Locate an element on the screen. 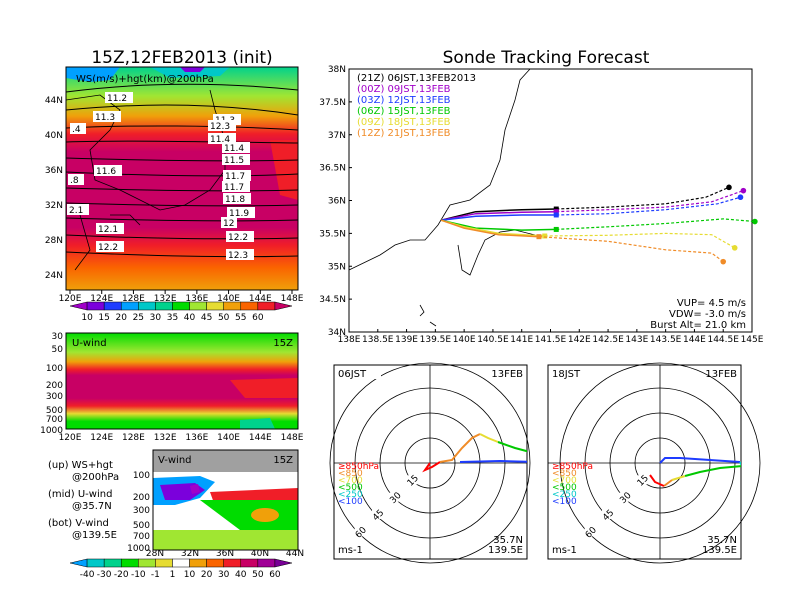 Image resolution: width=792 pixels, height=612 pixels. hodo-legend-entry: <700 is located at coordinates (564, 481).